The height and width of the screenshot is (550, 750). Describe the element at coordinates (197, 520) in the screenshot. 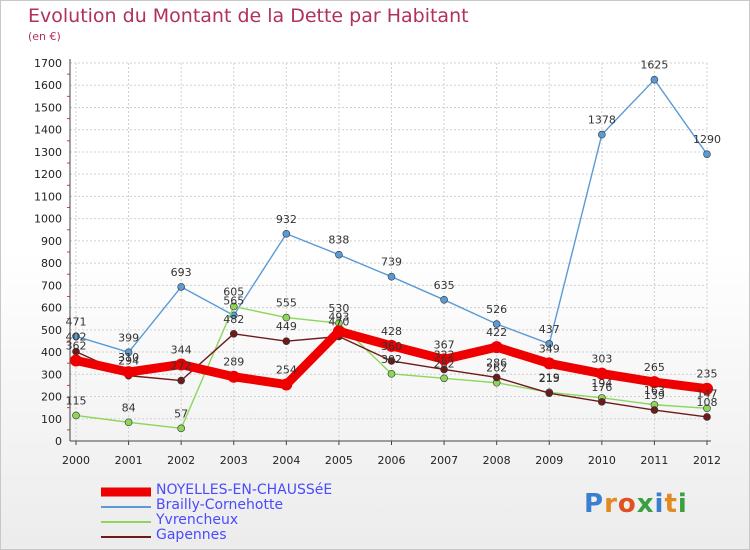

I see `legend-label-2: Yvrencheux` at that location.